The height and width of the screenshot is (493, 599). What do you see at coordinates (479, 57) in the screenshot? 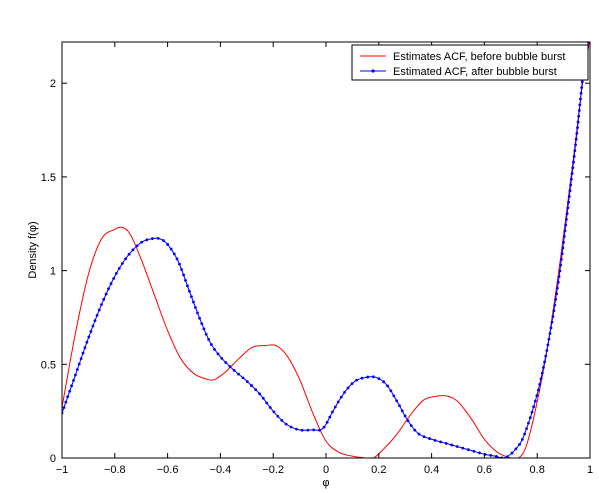
I see `legend-label-before: Estimates ACF, before bubble burst` at bounding box center [479, 57].